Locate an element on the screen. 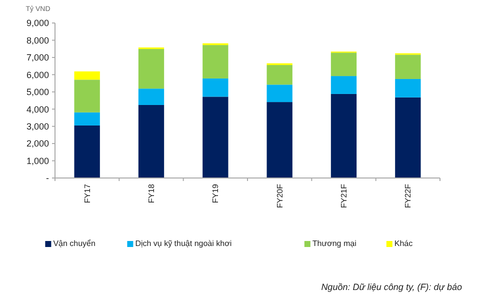  legend-label: Dịch vụ kỹ thuật ngoài khơi is located at coordinates (183, 243).